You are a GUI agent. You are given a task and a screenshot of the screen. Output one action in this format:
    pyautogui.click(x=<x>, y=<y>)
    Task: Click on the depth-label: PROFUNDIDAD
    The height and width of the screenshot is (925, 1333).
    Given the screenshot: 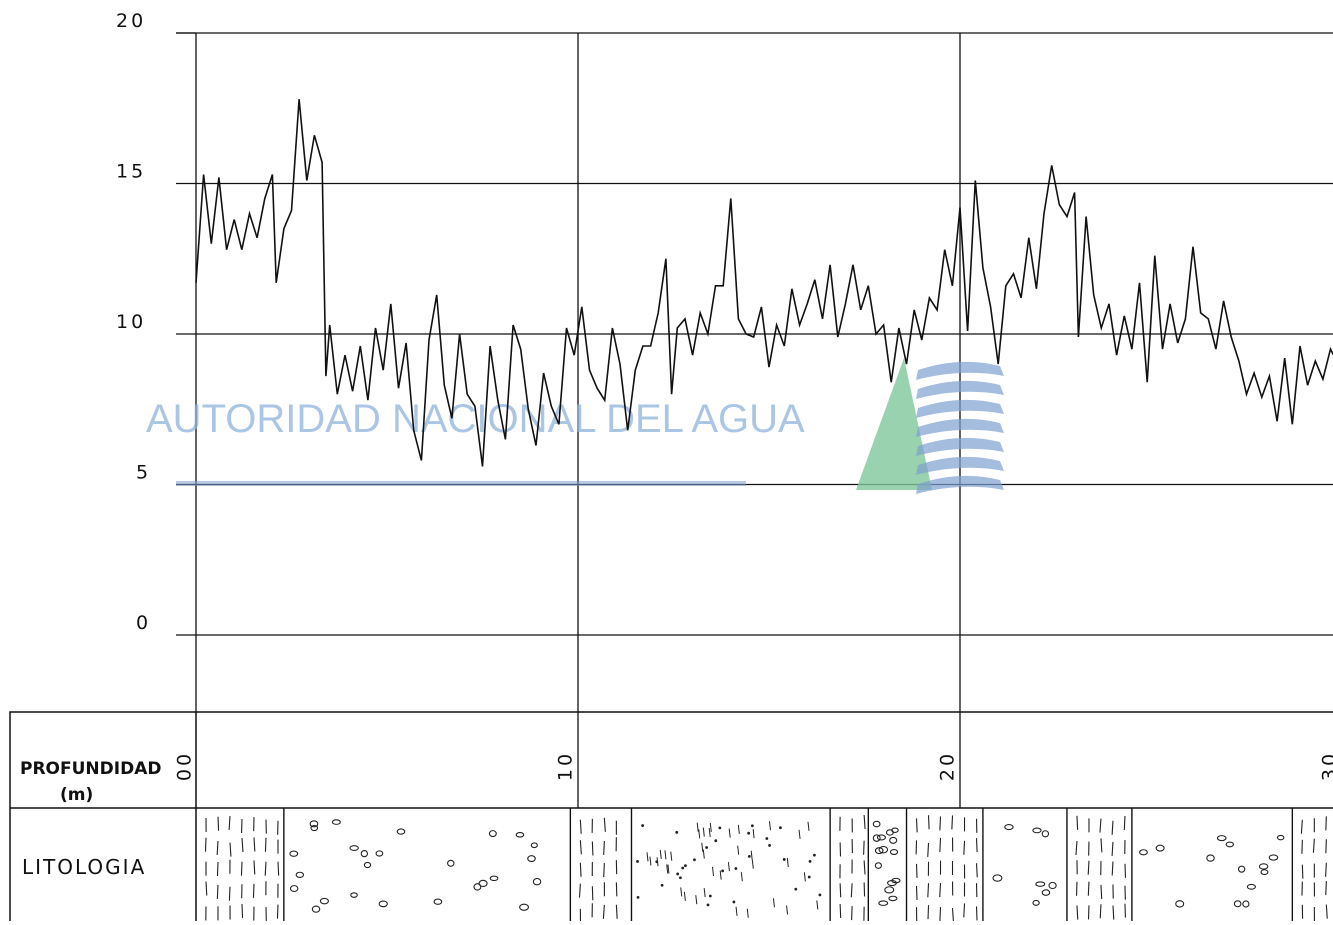 What is the action you would take?
    pyautogui.click(x=90, y=769)
    